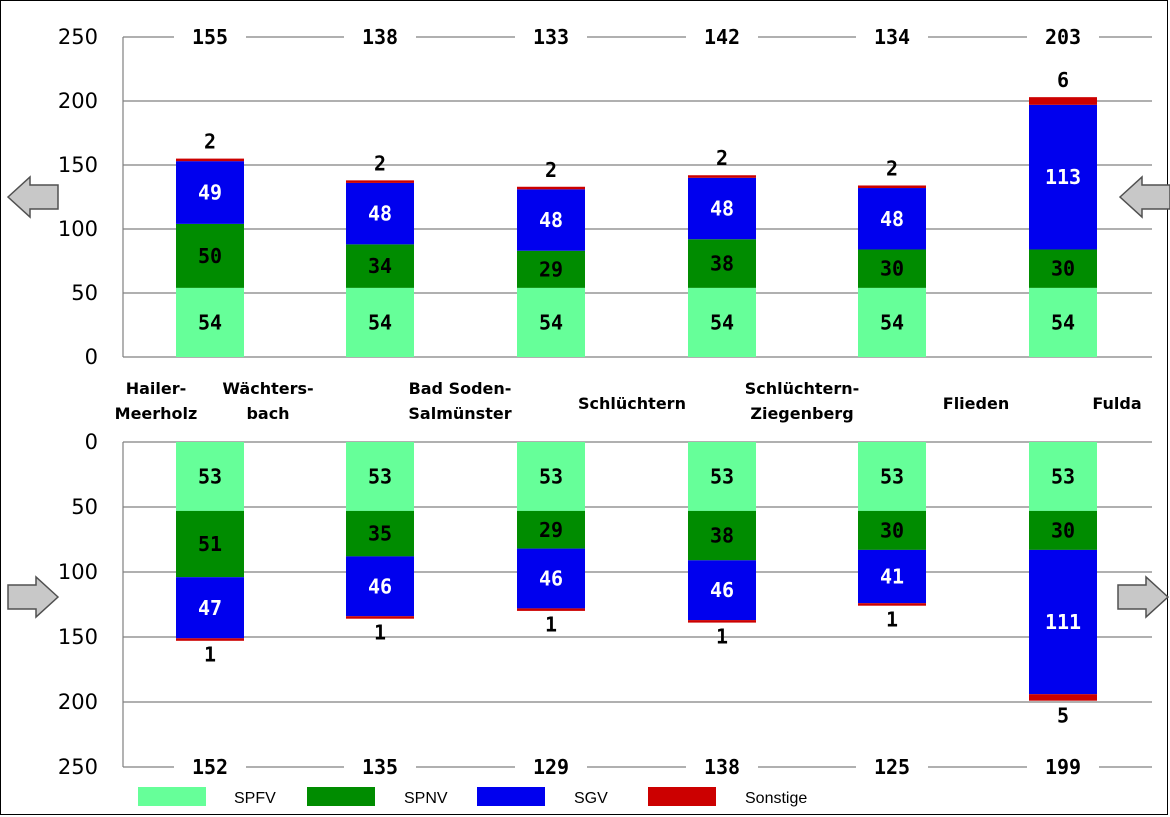 This screenshot has width=1170, height=817. Describe the element at coordinates (1063, 37) in the screenshot. I see `upper-total-label: 203` at that location.